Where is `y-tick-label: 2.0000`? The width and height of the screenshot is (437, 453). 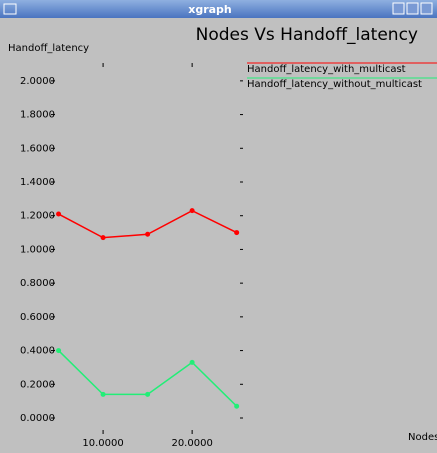
y-tick-label: 2.0000 is located at coordinates (37, 81).